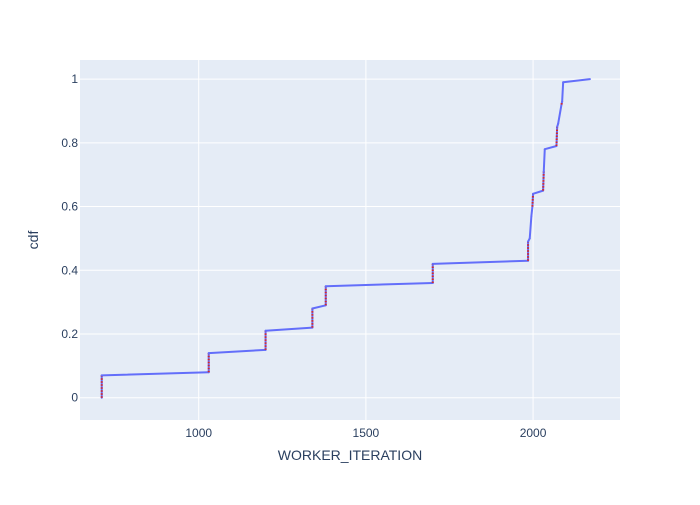 Image resolution: width=700 pixels, height=505 pixels. I want to click on y-tick-label: 1, so click(74, 79).